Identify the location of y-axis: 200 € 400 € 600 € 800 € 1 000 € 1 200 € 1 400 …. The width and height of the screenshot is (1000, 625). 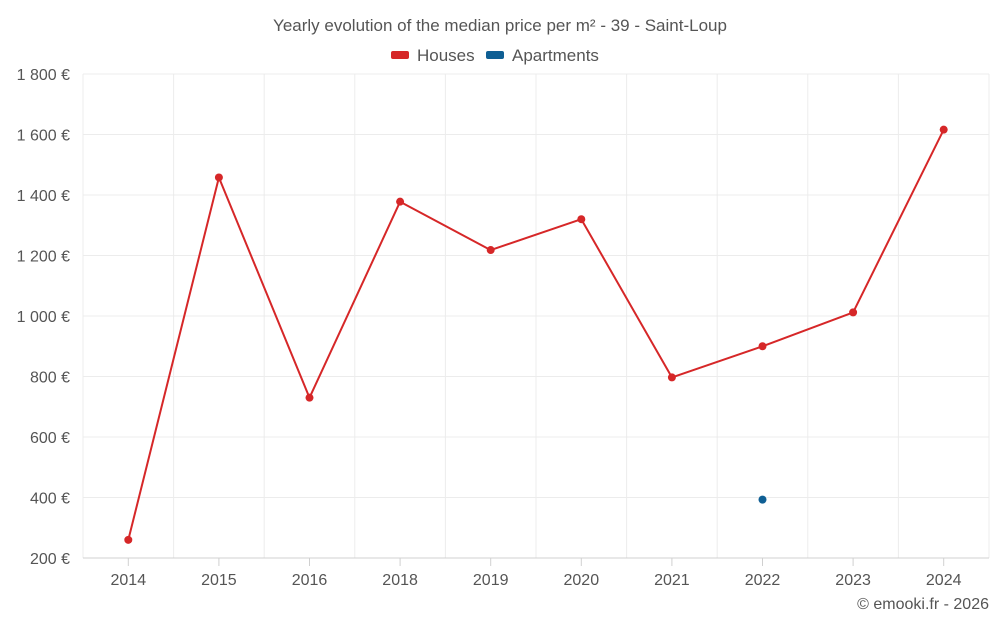
(43, 317).